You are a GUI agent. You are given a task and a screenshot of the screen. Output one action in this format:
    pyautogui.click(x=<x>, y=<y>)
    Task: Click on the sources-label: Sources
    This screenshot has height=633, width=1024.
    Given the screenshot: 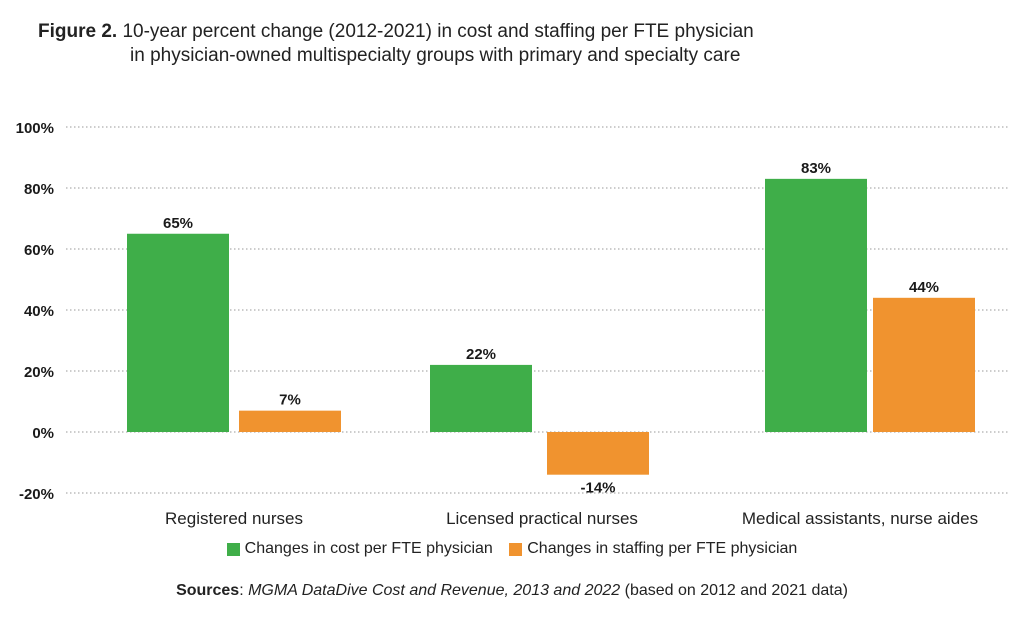 What is the action you would take?
    pyautogui.click(x=208, y=590)
    